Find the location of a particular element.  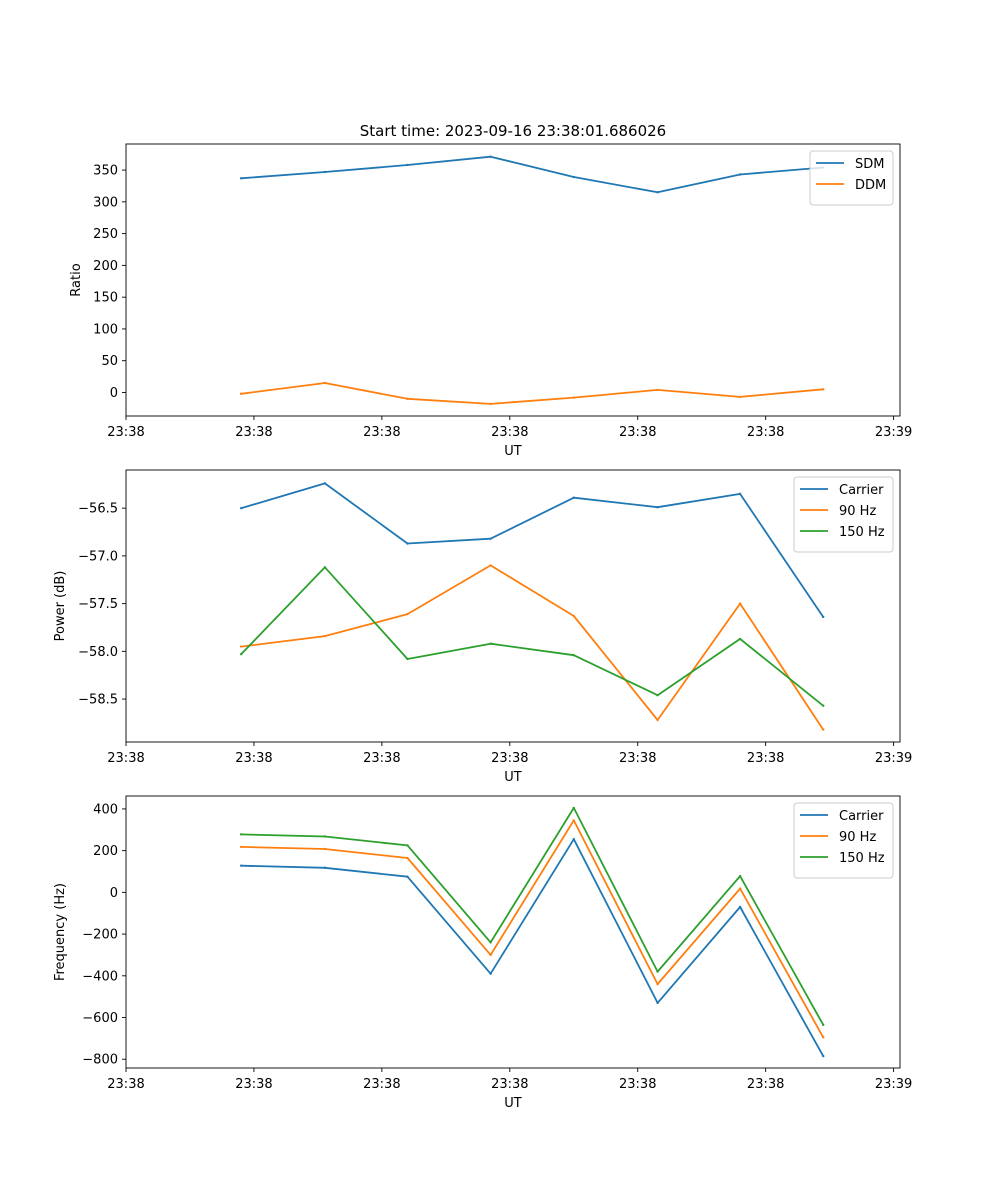

y-tick-label: 150 is located at coordinates (105, 298).